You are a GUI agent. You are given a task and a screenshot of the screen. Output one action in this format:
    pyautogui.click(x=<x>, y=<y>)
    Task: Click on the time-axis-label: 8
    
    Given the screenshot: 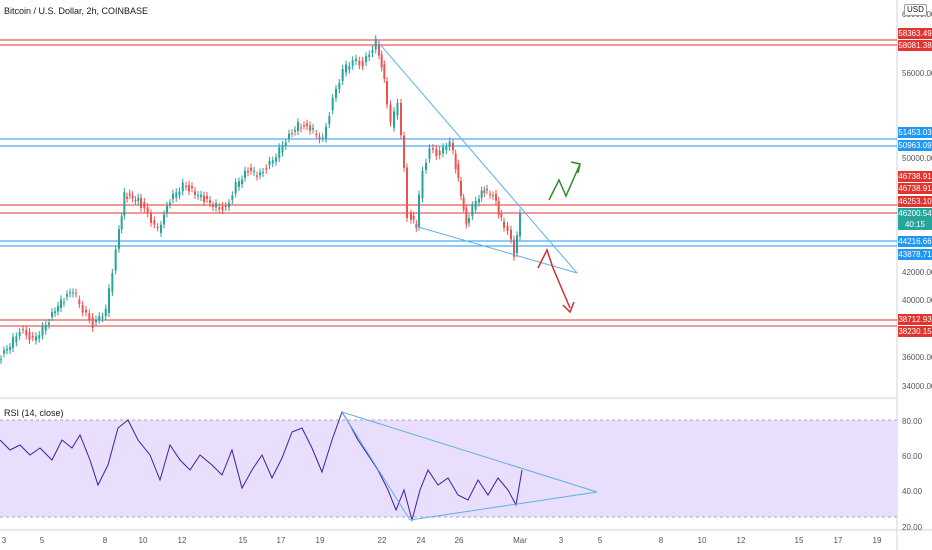 What is the action you would take?
    pyautogui.click(x=661, y=540)
    